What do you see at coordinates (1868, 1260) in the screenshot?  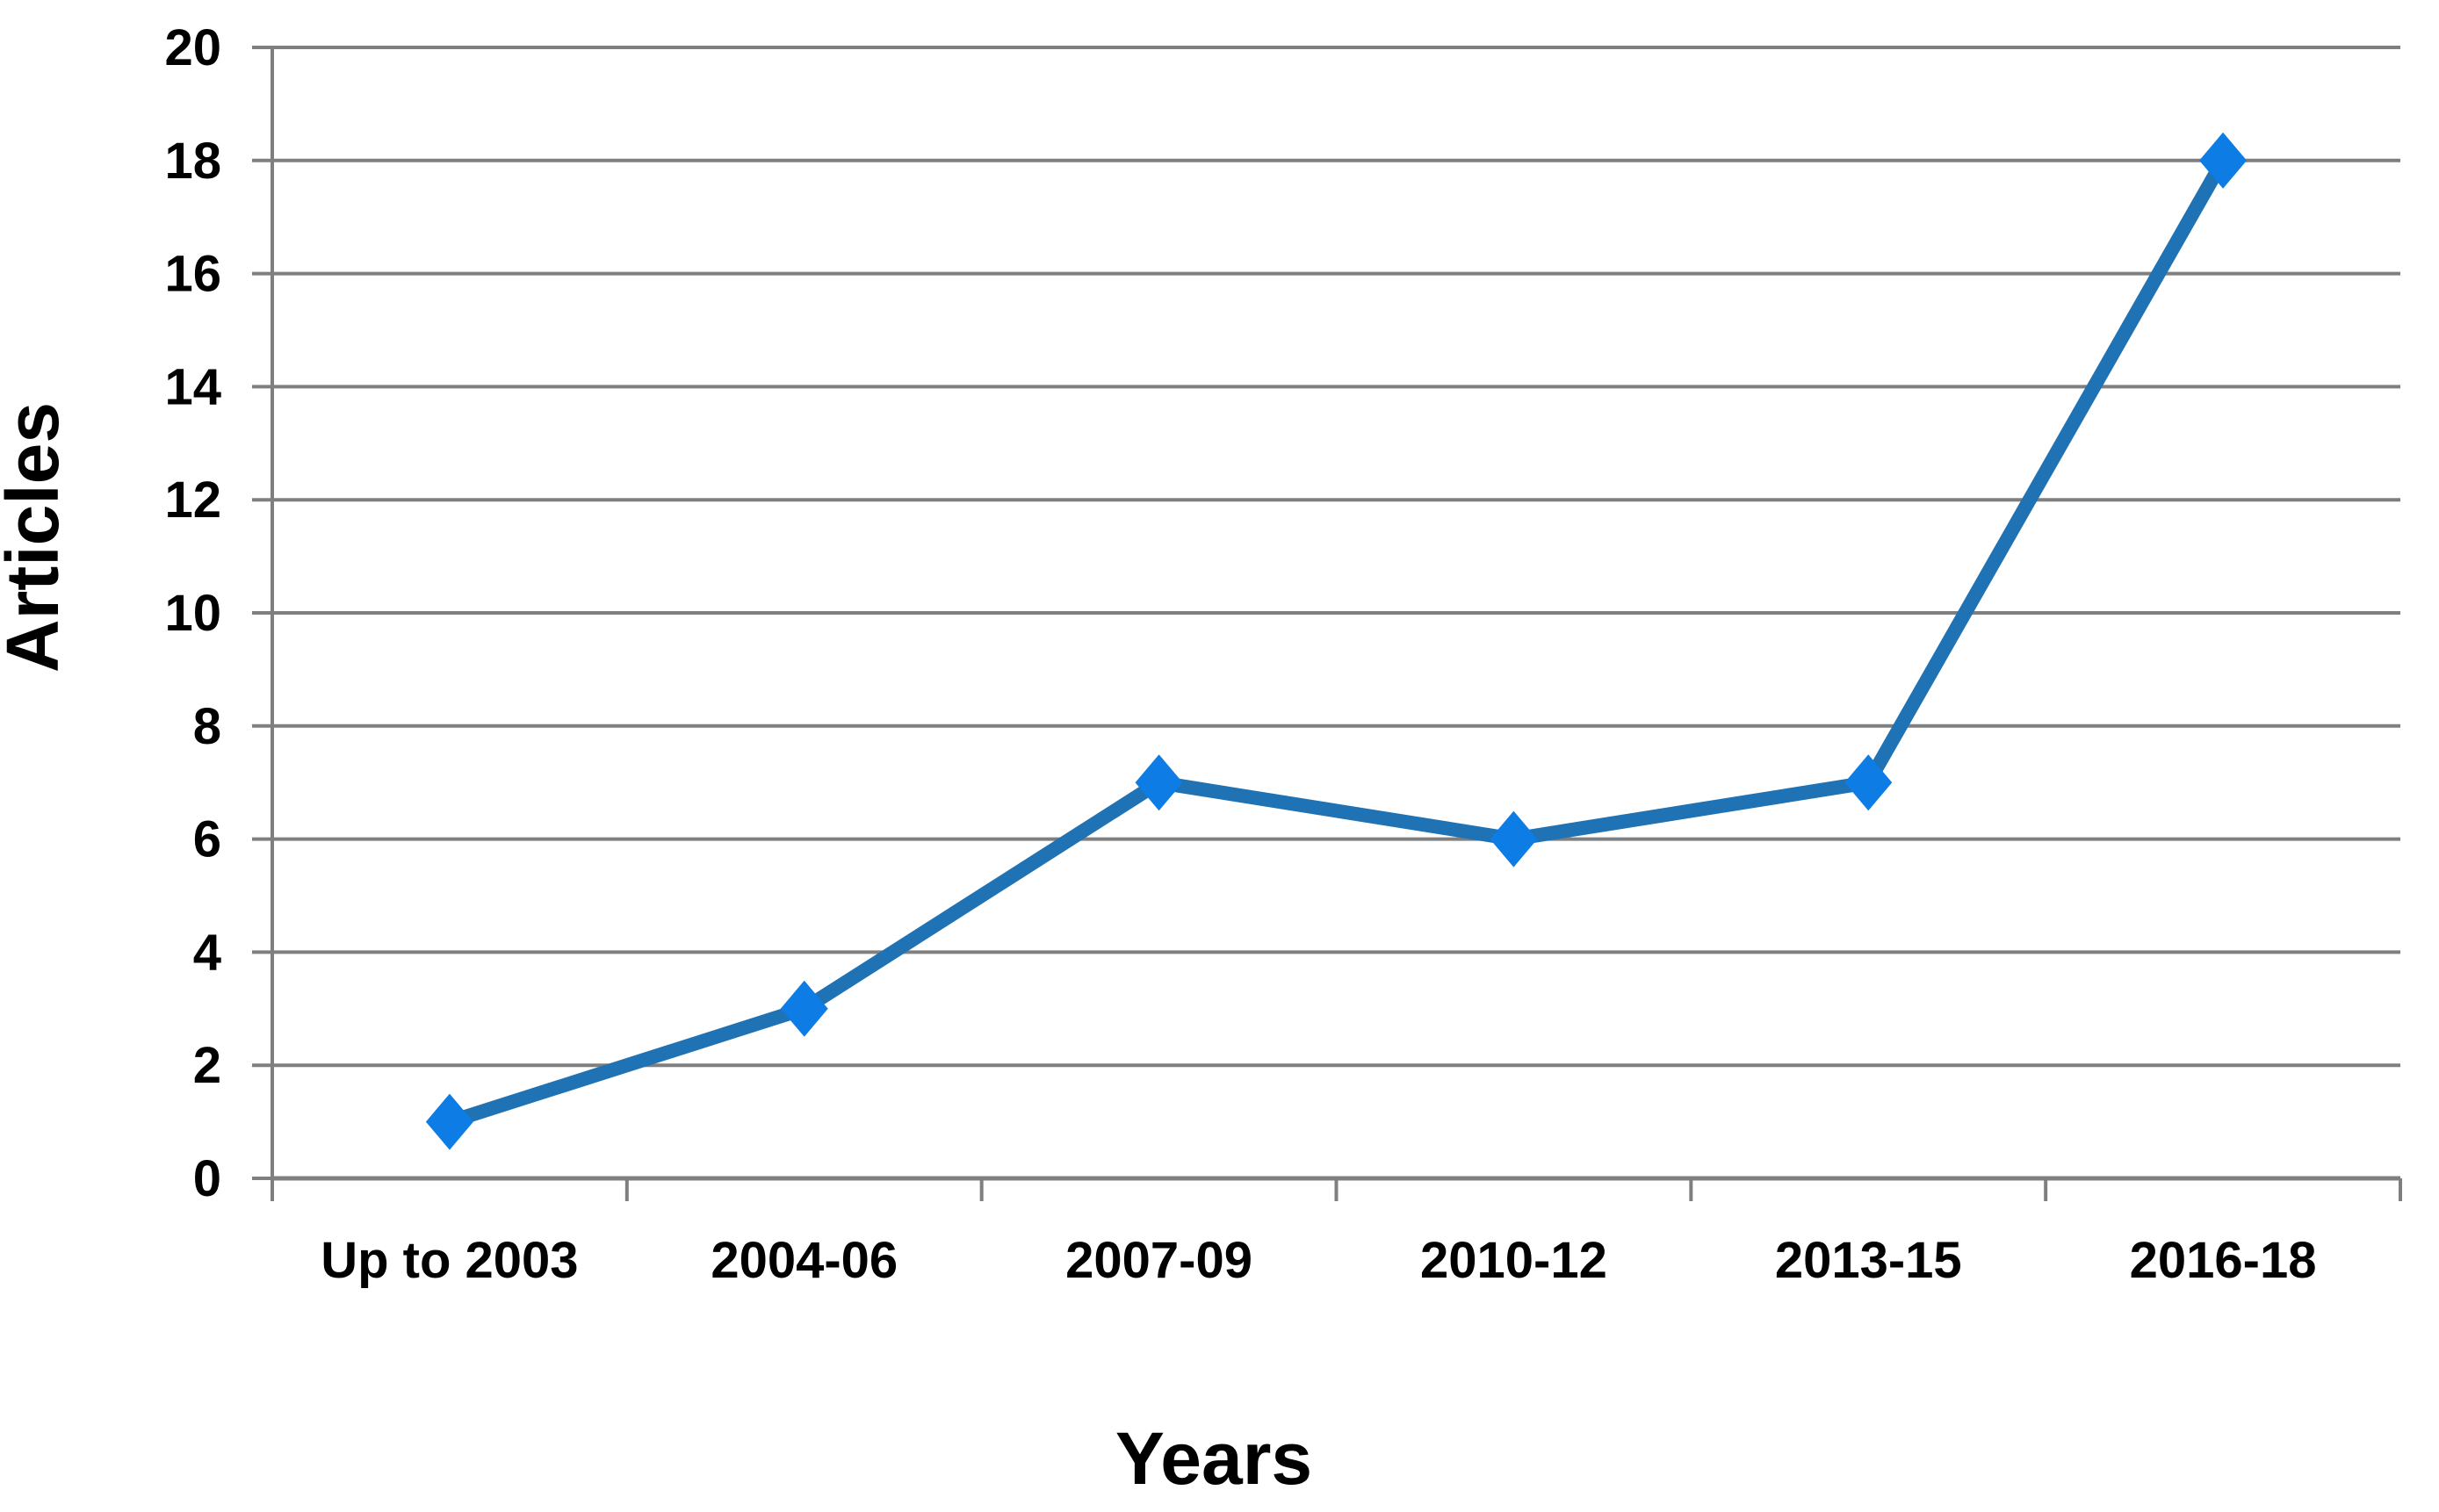 I see `x-tick-label: 2013-15` at bounding box center [1868, 1260].